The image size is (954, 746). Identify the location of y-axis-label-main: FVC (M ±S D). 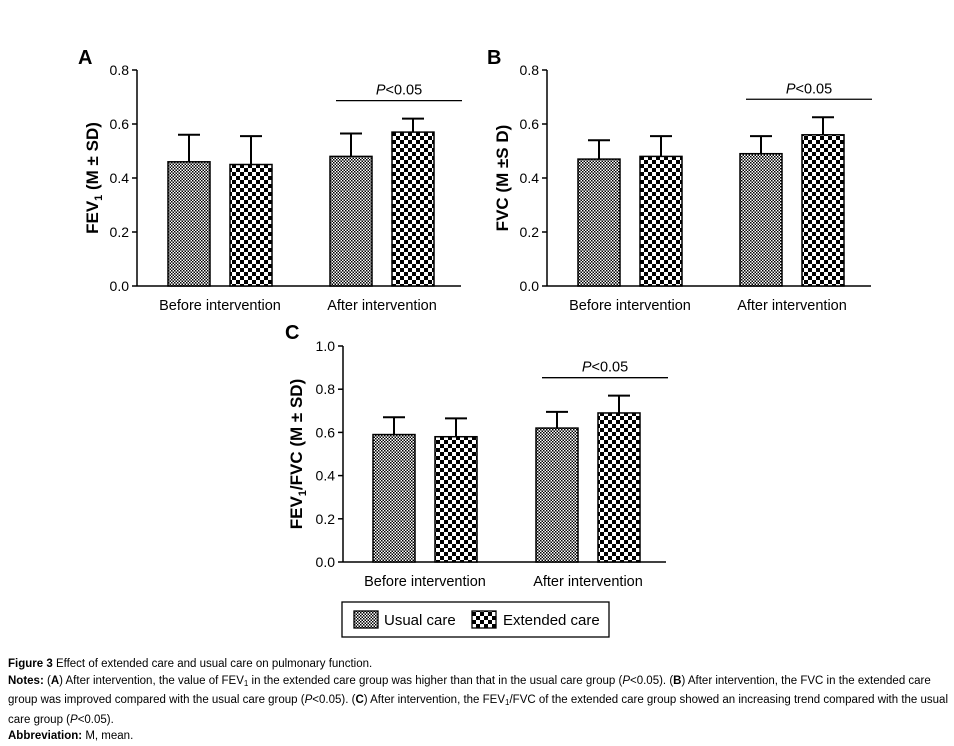
(502, 178).